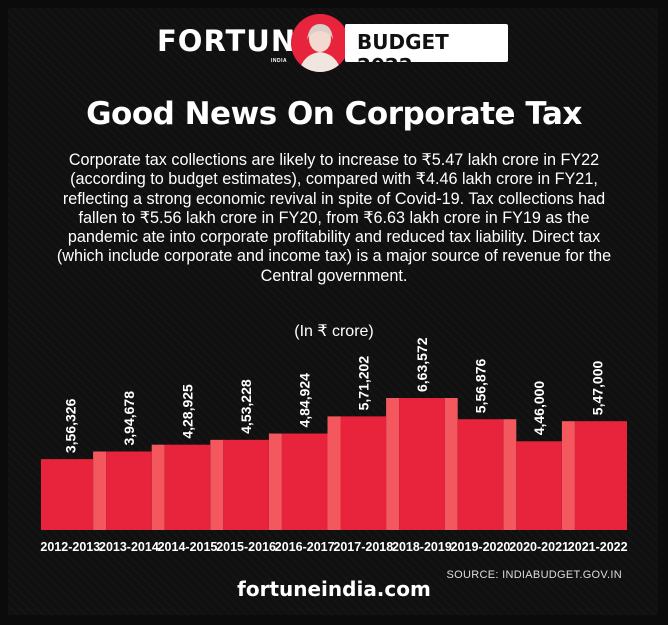 The image size is (668, 625). What do you see at coordinates (188, 411) in the screenshot?
I see `data-label: 4,28,925` at bounding box center [188, 411].